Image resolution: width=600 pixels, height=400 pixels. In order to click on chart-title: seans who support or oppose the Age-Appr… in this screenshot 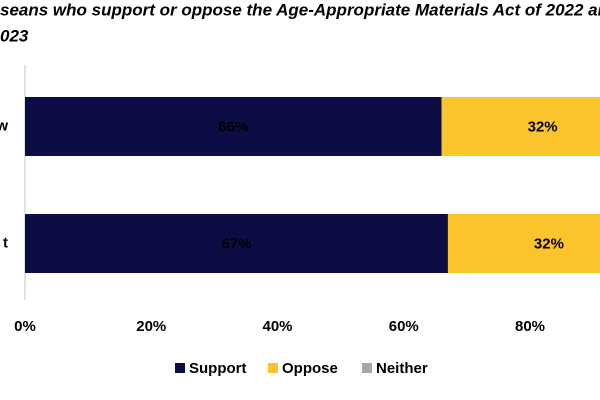, I will do `click(300, 9)`.